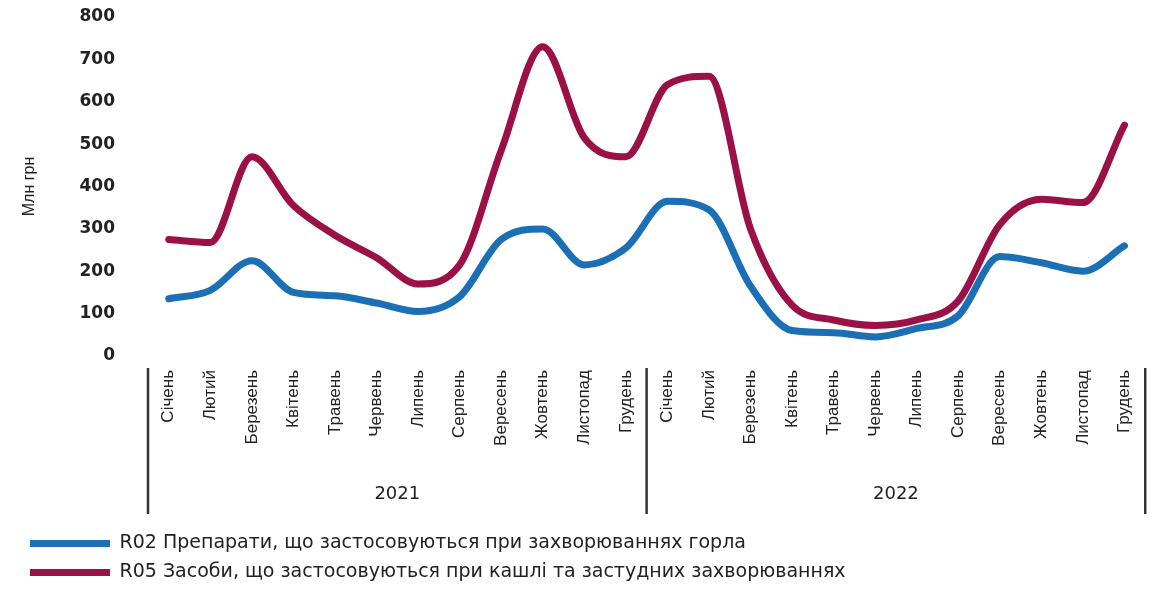 The image size is (1159, 592). Describe the element at coordinates (97, 57) in the screenshot. I see `y-tick-label: 700` at that location.